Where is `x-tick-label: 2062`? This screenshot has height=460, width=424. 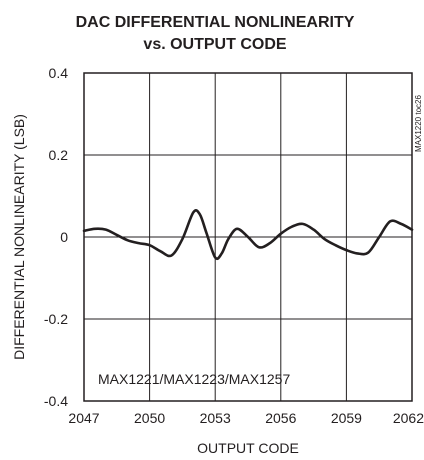
x-tick-label: 2062 is located at coordinates (408, 418).